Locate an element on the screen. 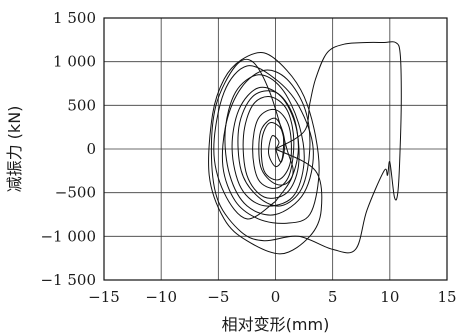 Image resolution: width=465 pixels, height=336 pixels. y-tick-label: −1 500 is located at coordinates (68, 280).